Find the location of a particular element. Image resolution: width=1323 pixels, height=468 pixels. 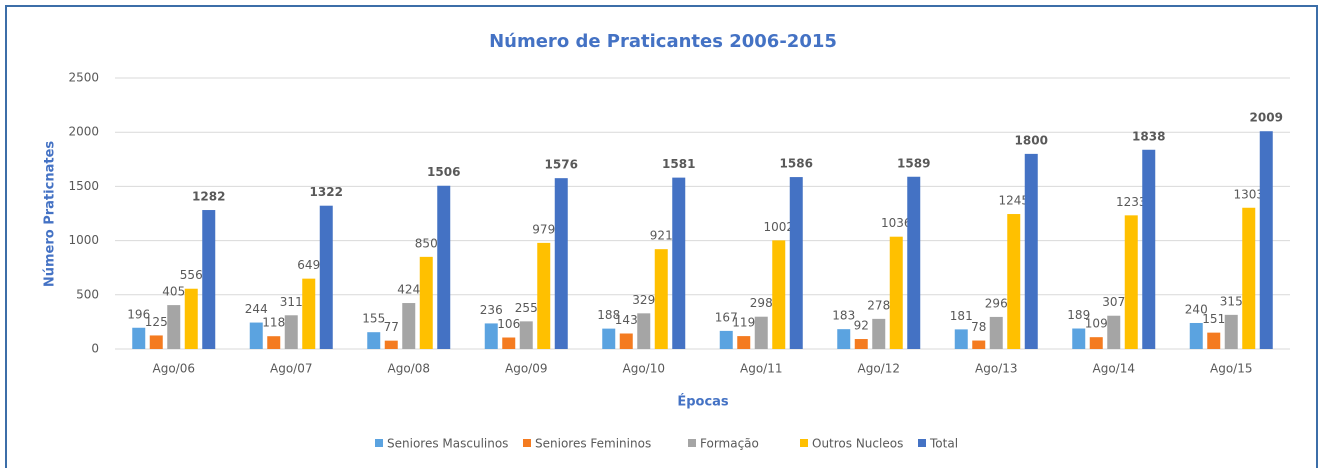

data-label: 1233 is located at coordinates (1131, 202).